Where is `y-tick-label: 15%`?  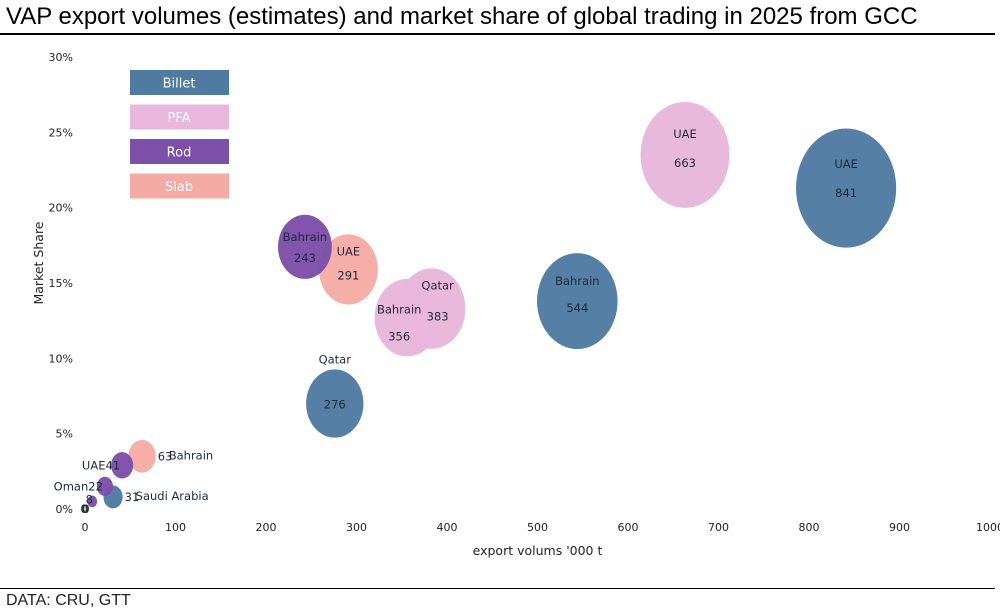 y-tick-label: 15% is located at coordinates (61, 283).